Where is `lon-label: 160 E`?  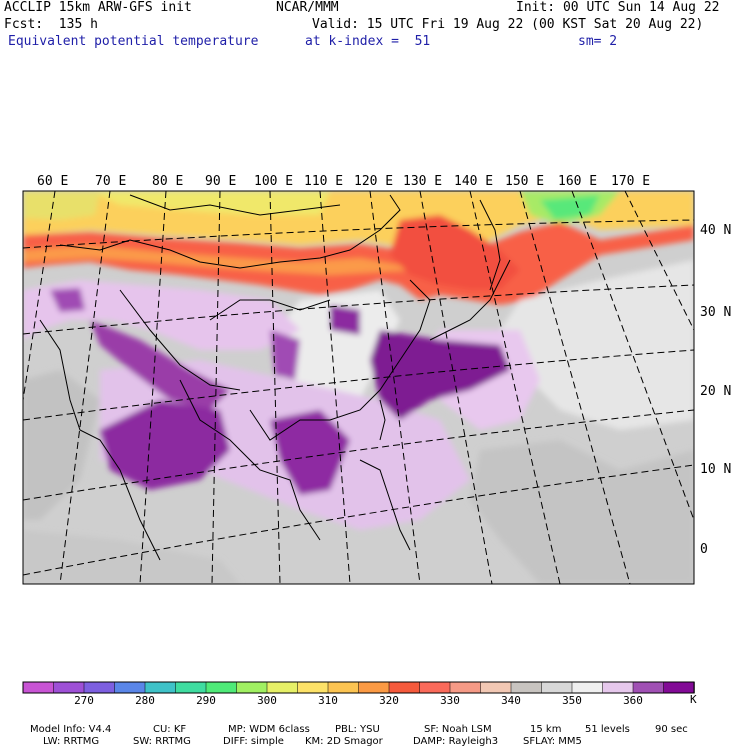 lon-label: 160 E is located at coordinates (577, 181).